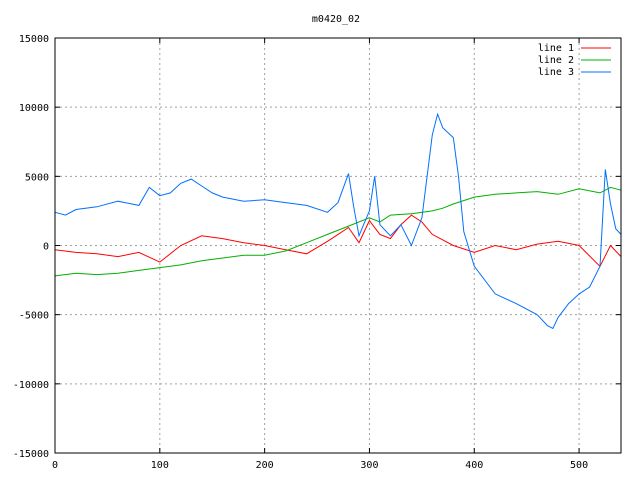 The height and width of the screenshot is (480, 640). What do you see at coordinates (31, 385) in the screenshot?
I see `y-tick-label: -10000` at bounding box center [31, 385].